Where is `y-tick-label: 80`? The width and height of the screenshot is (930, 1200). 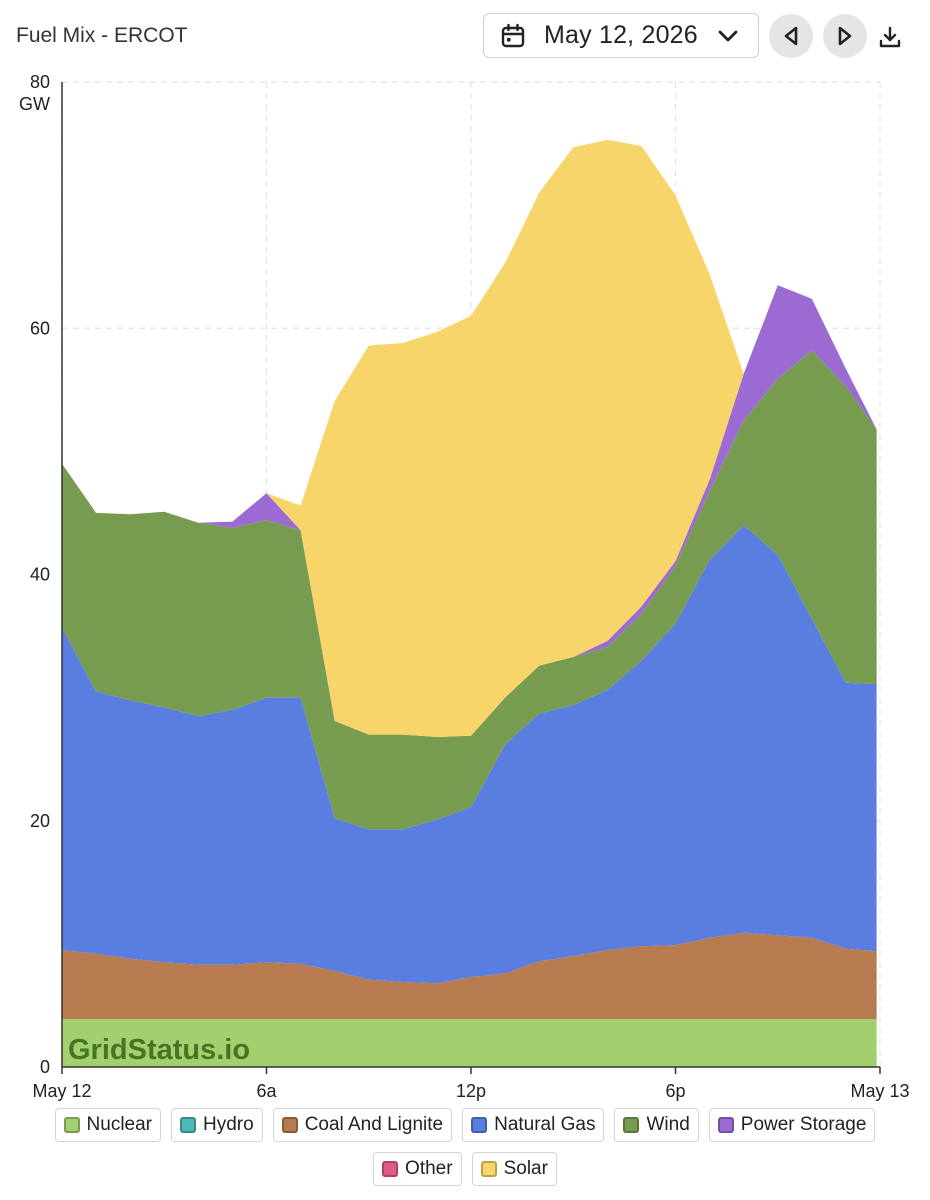 y-tick-label: 80 is located at coordinates (40, 82).